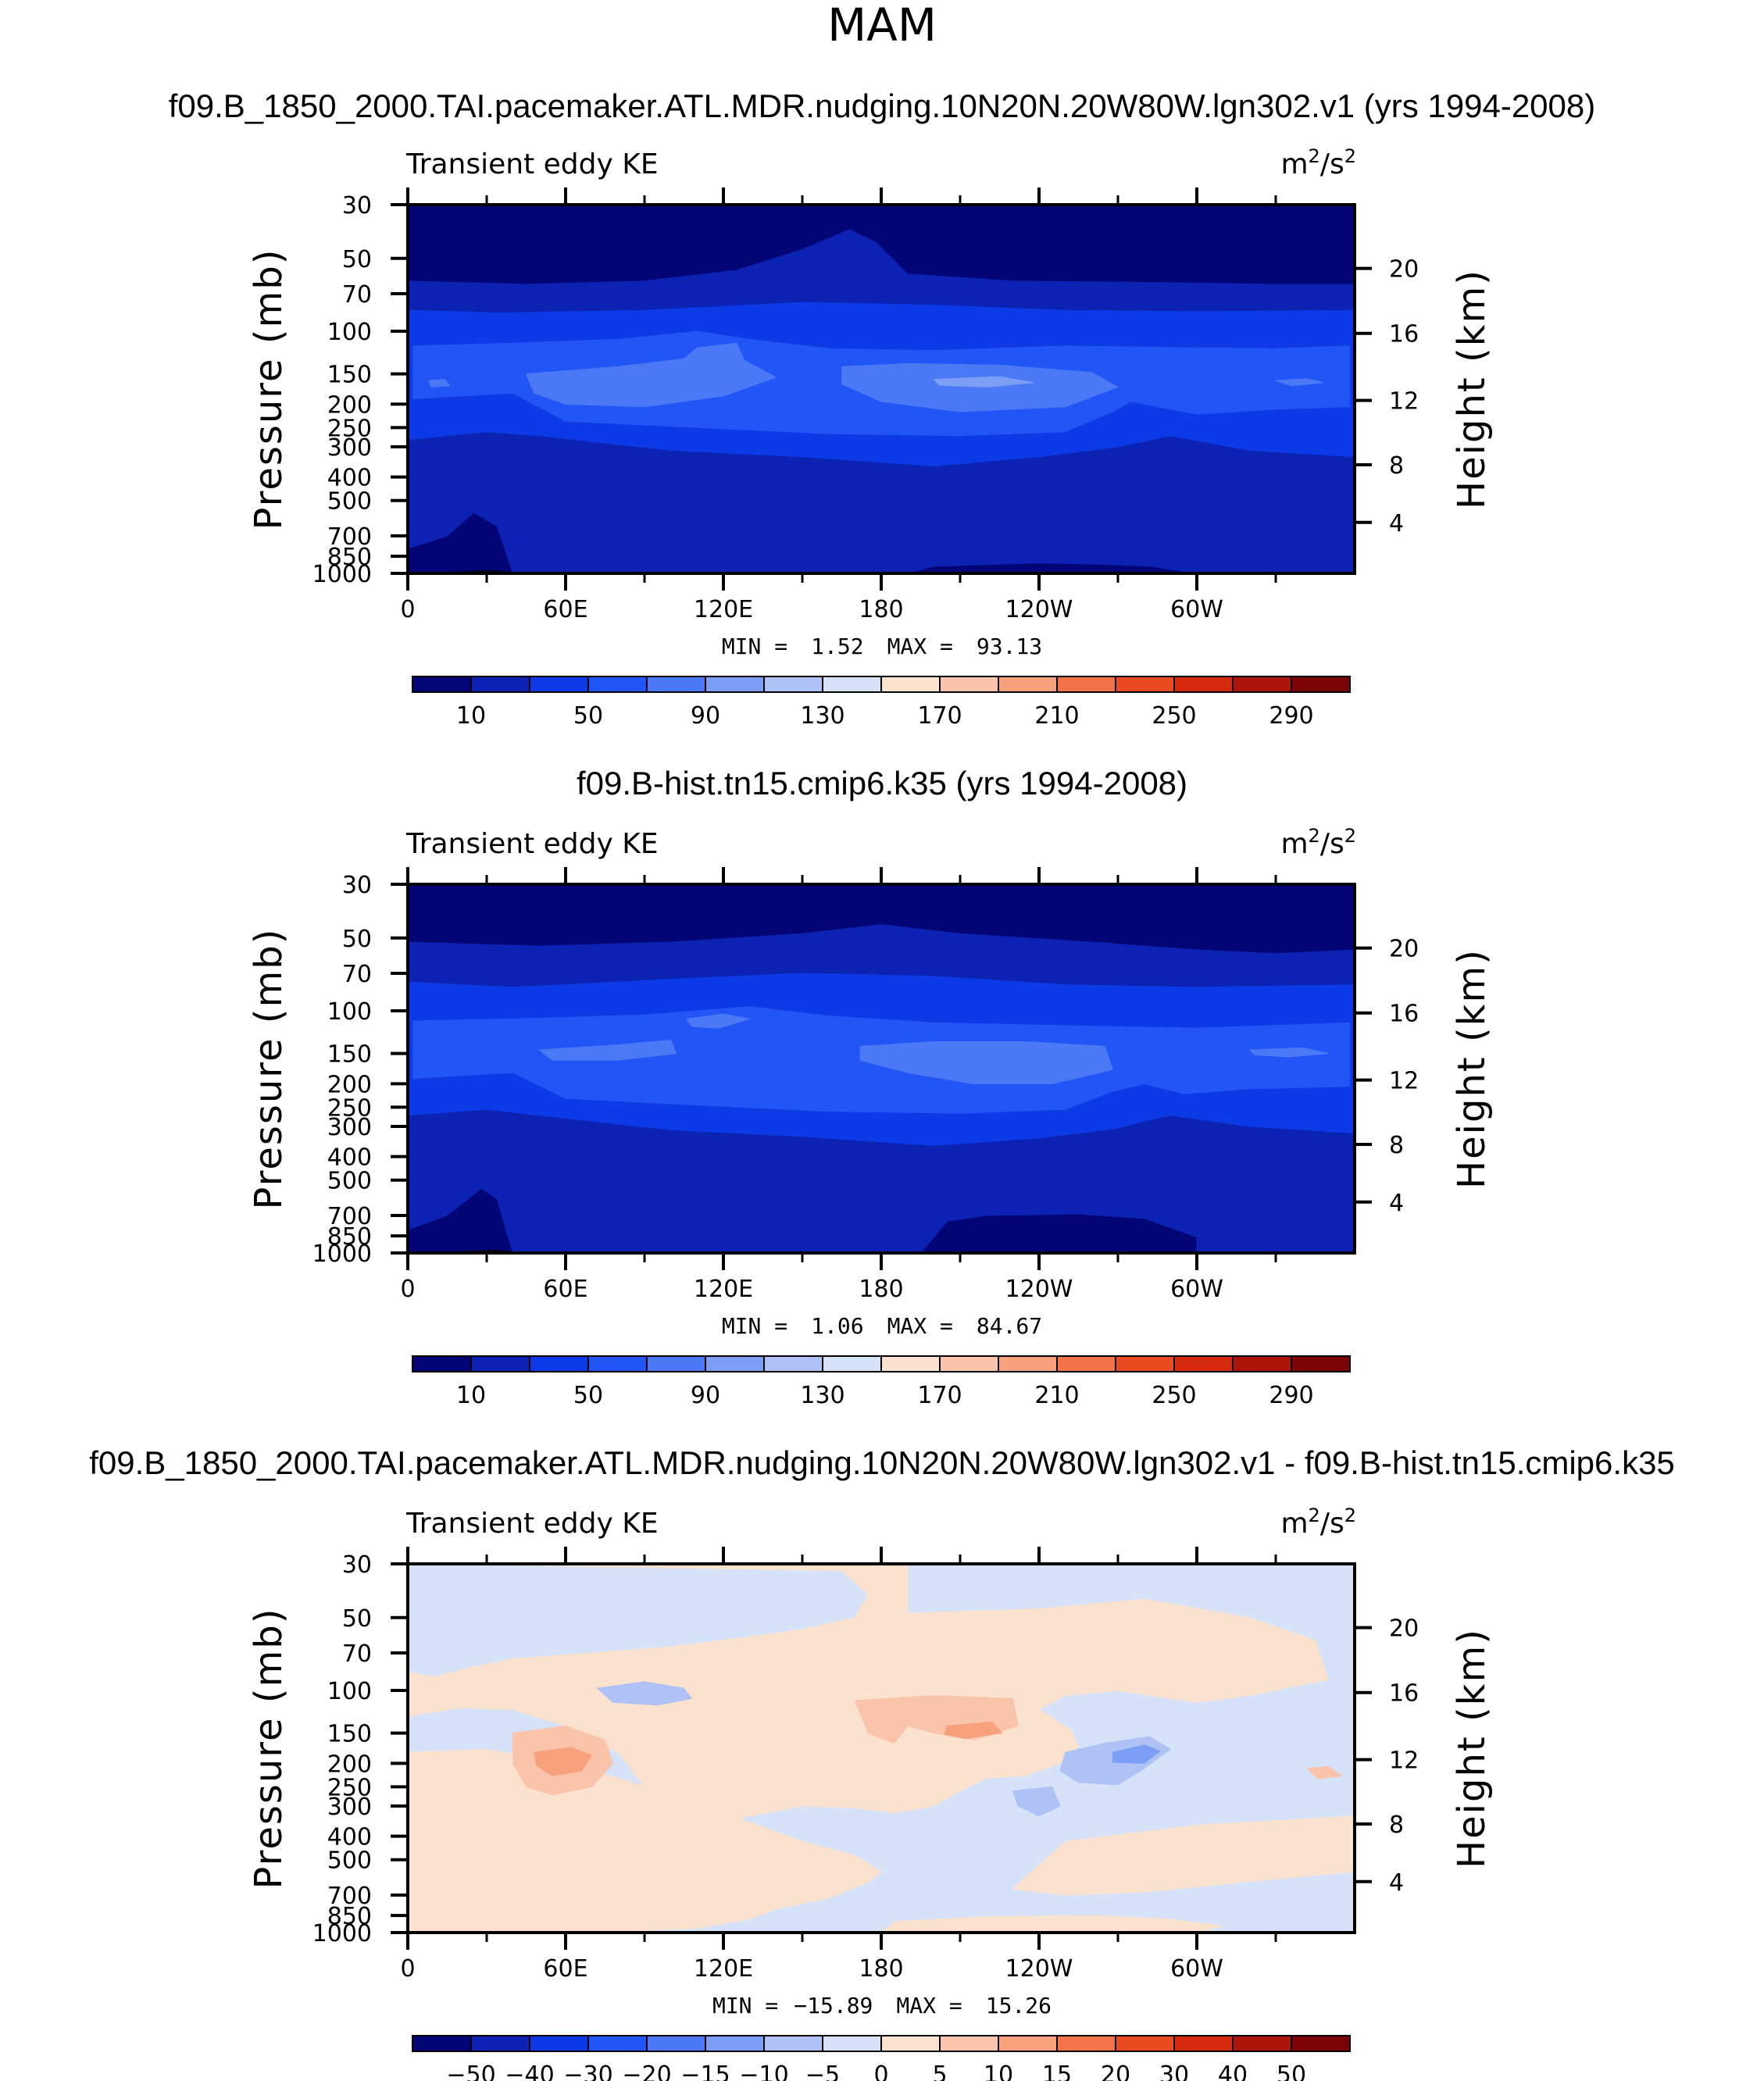 Image resolution: width=1764 pixels, height=2081 pixels. I want to click on colorbar-label: 250, so click(1174, 716).